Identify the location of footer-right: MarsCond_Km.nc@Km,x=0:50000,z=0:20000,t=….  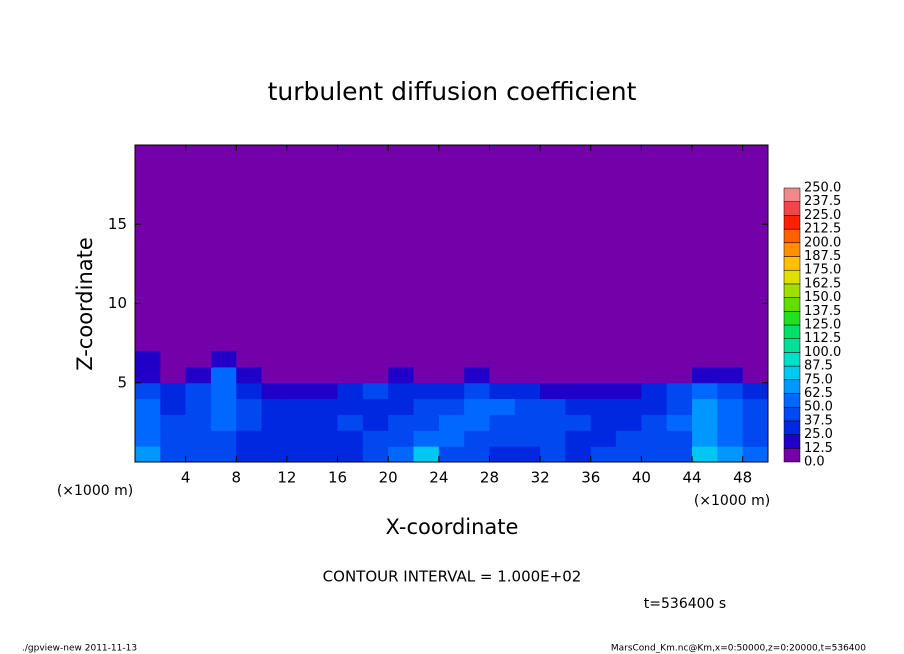
(738, 649).